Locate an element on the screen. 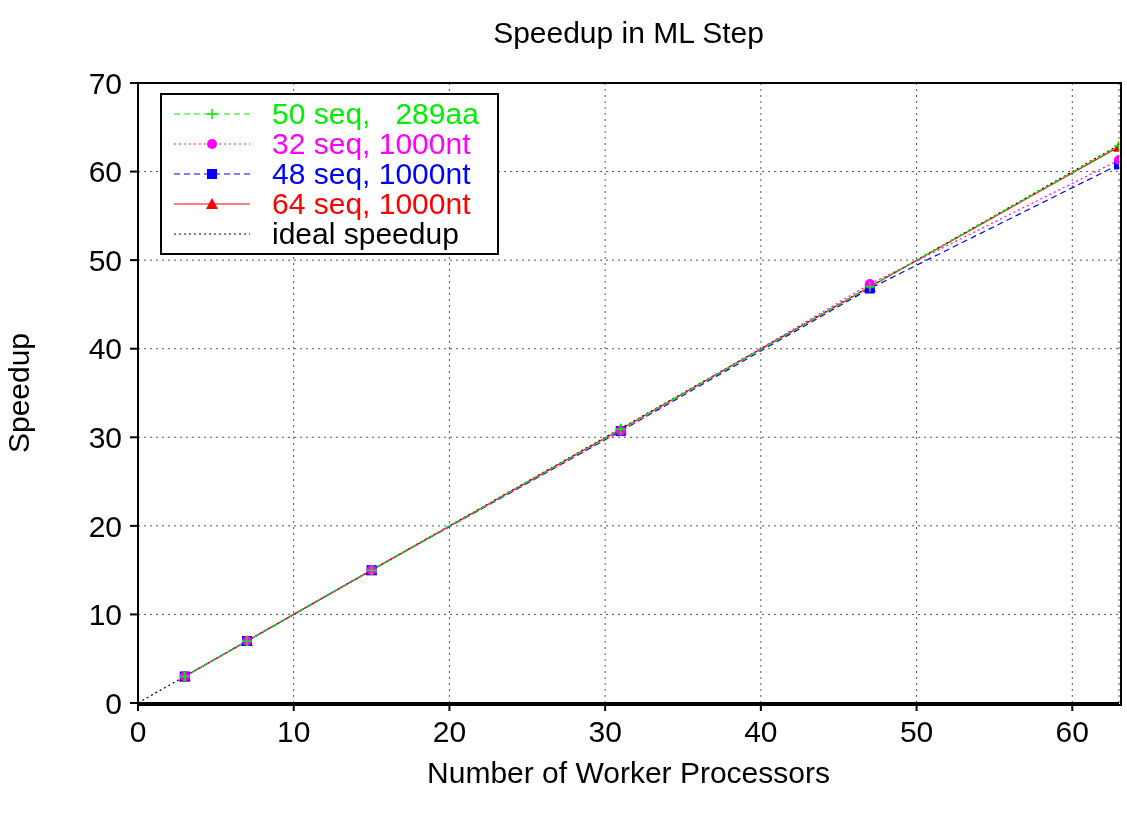 The width and height of the screenshot is (1127, 816). y-tick-label: 60 is located at coordinates (105, 172).